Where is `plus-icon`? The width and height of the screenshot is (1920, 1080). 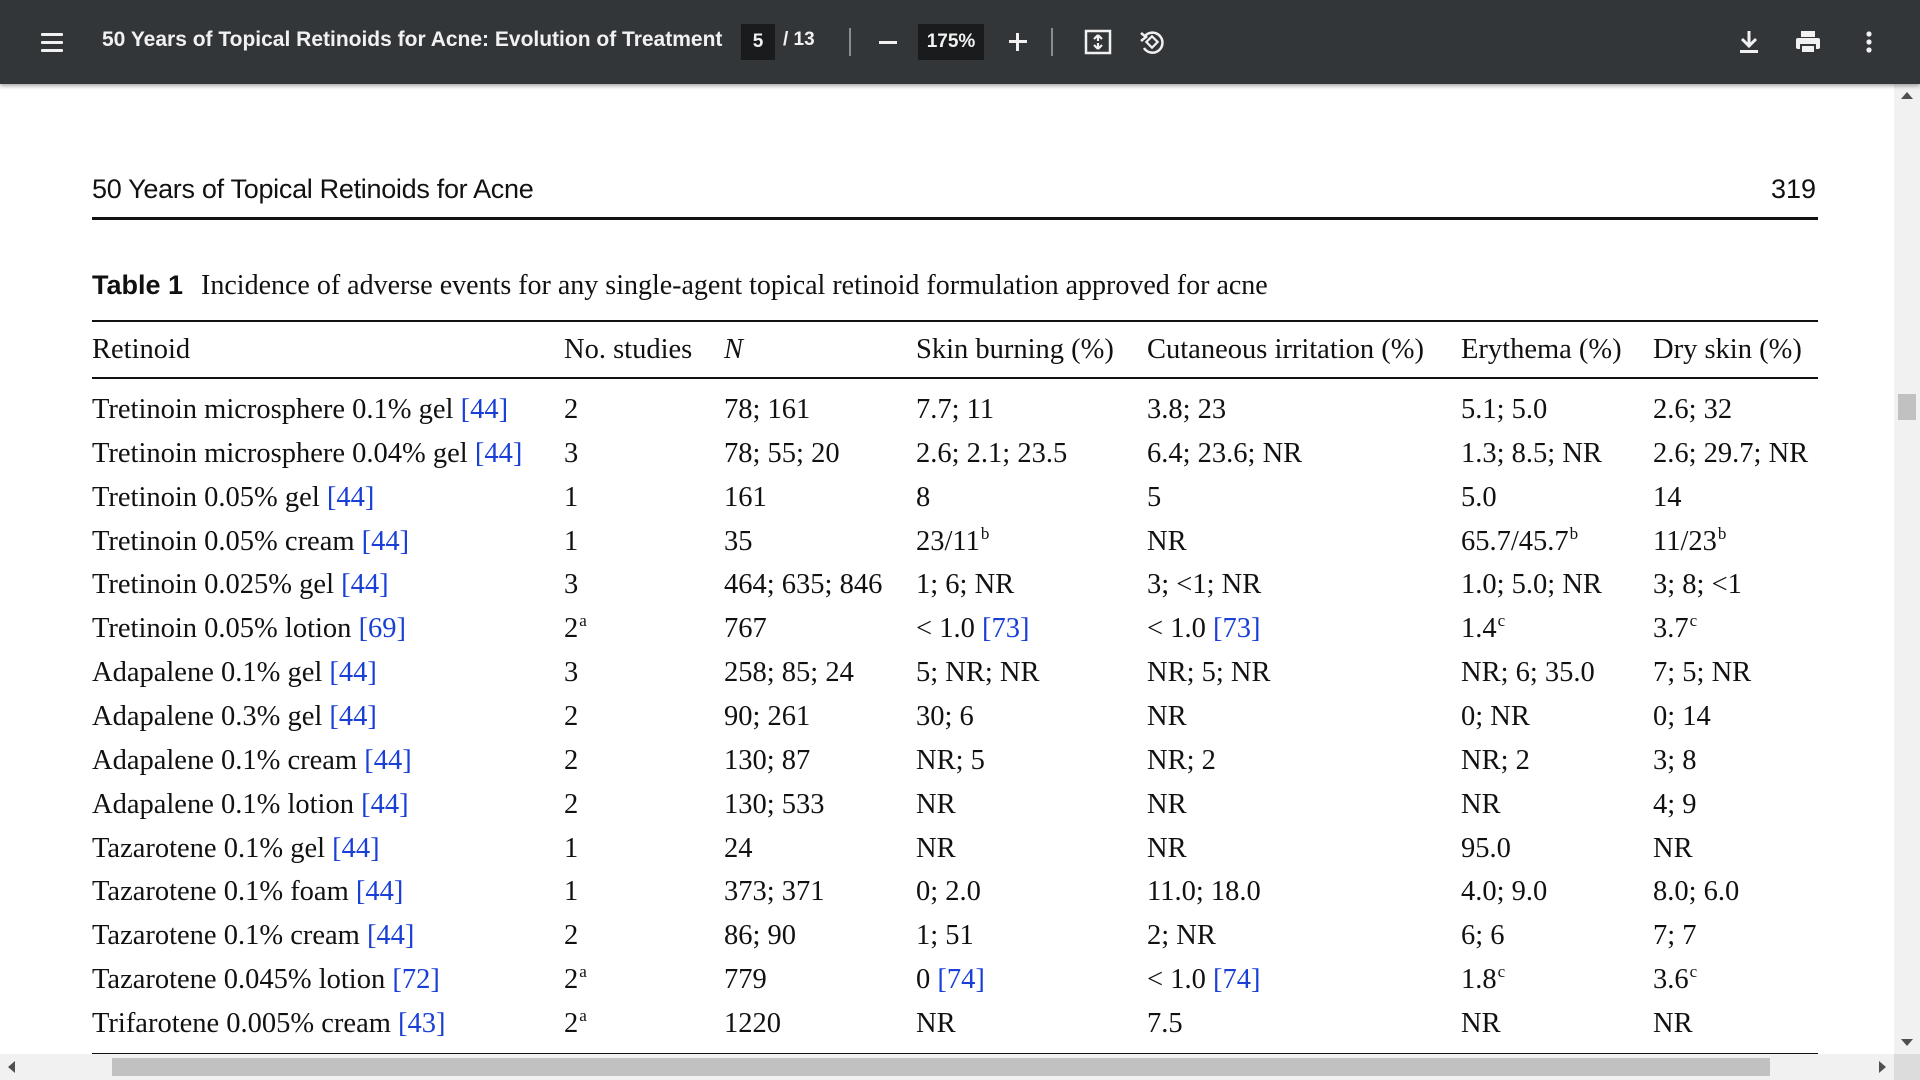
plus-icon is located at coordinates (1018, 42).